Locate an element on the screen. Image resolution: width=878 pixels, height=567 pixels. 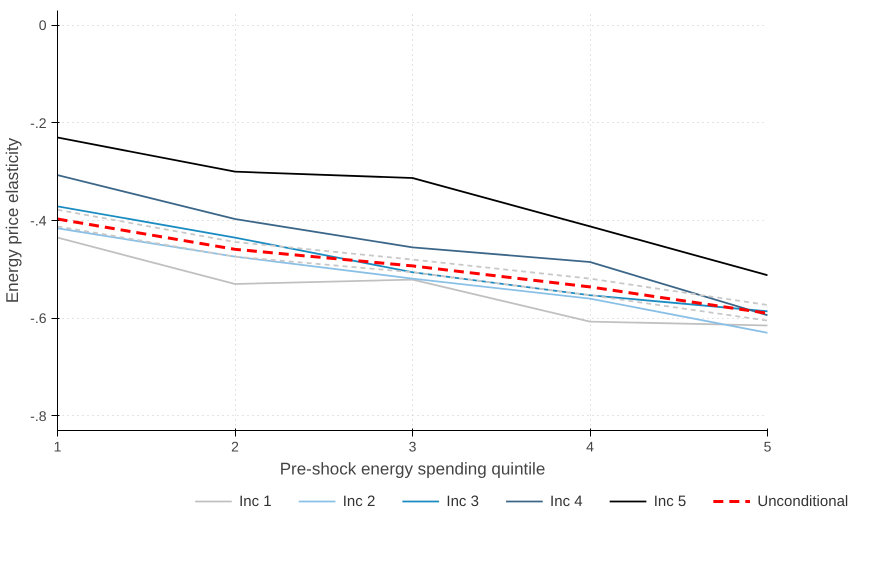
legend-label: Unconditional is located at coordinates (802, 501).